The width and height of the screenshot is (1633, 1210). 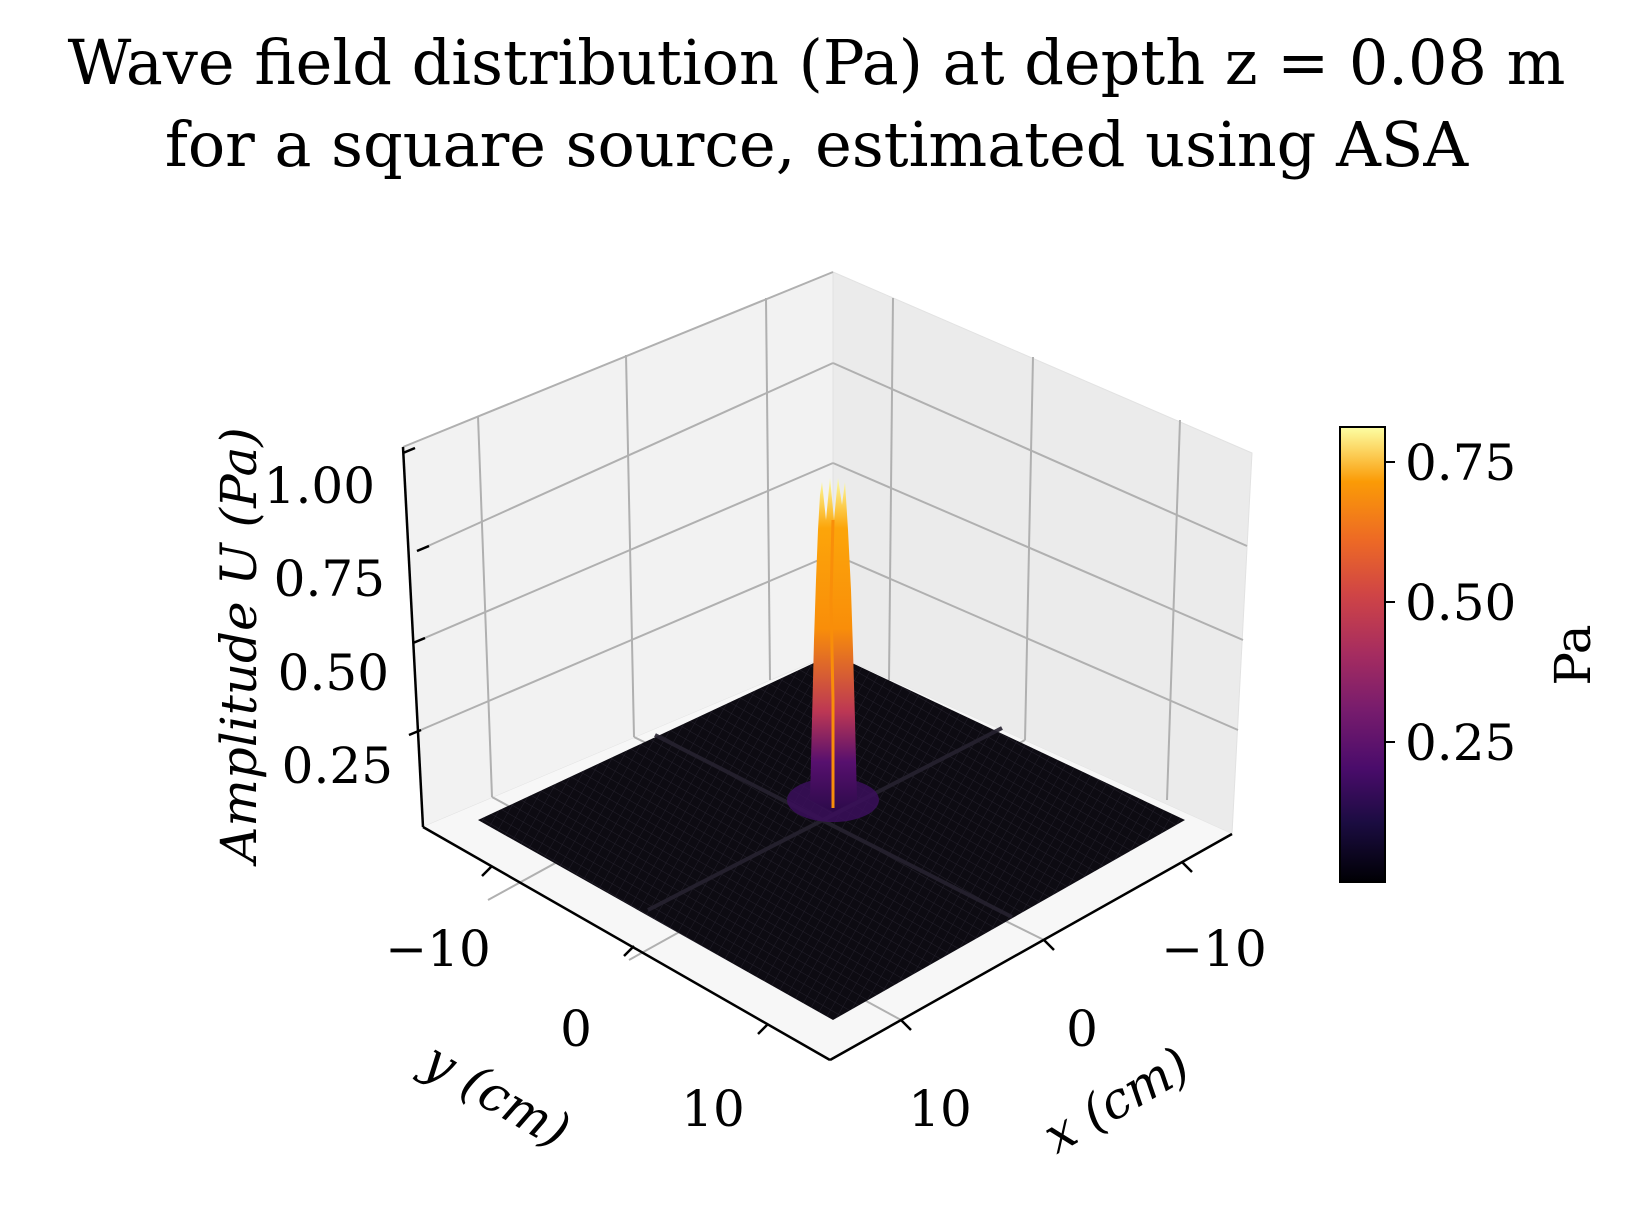 I want to click on x-axis-line, so click(x=1031, y=947).